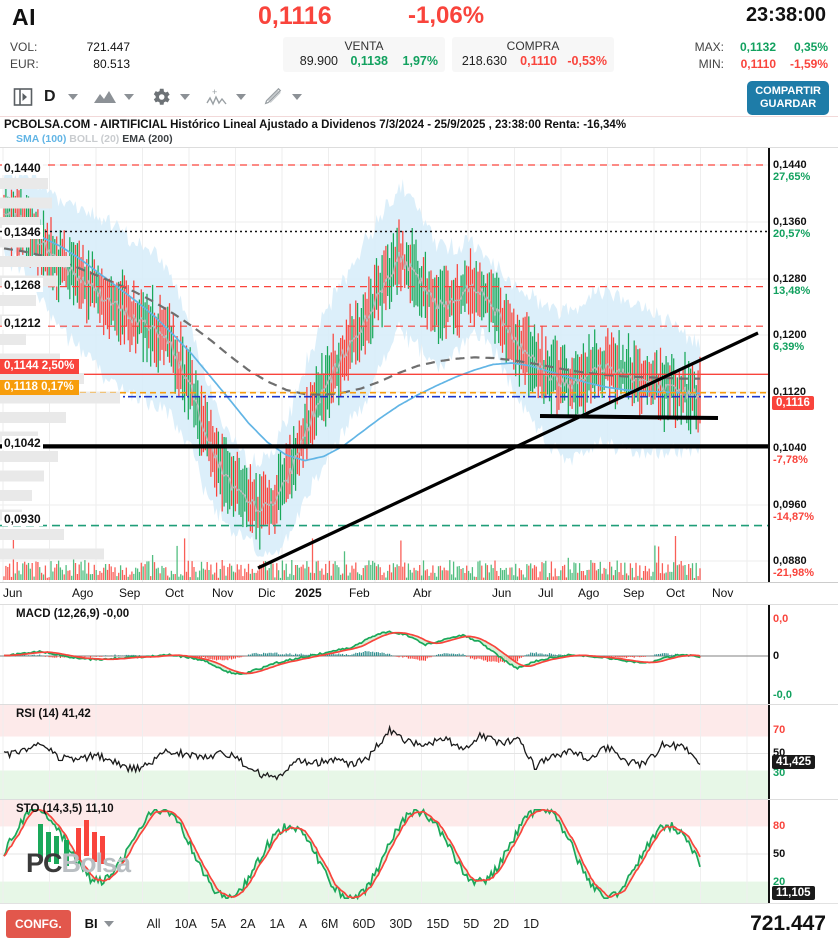  What do you see at coordinates (218, 924) in the screenshot?
I see `range-button-5a: 5A` at bounding box center [218, 924].